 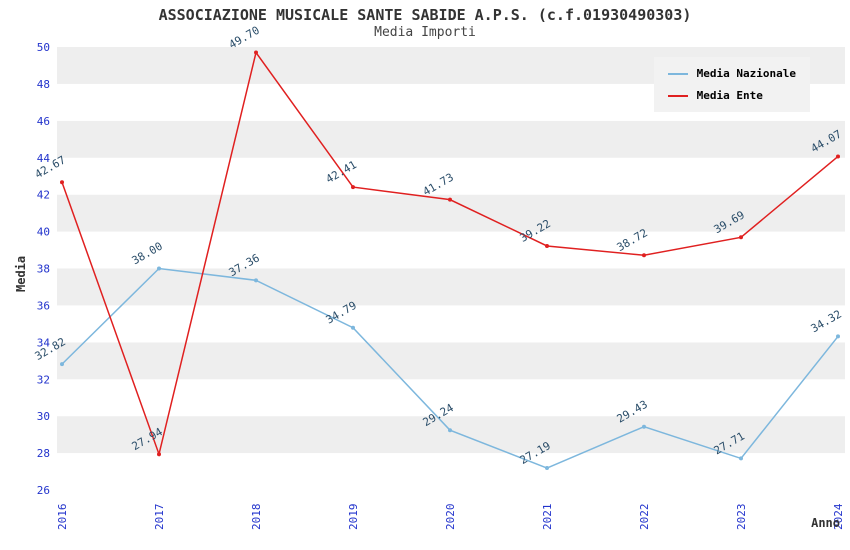 I want to click on legend-label: Media Ente, so click(x=729, y=95).